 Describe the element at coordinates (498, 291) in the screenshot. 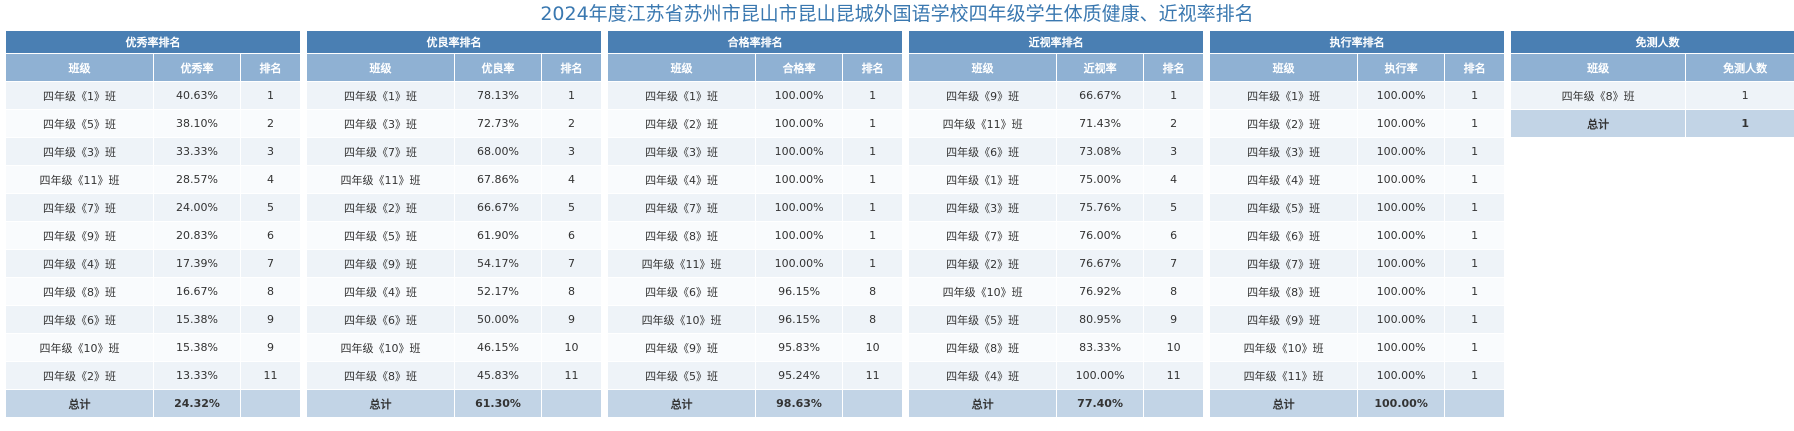

I see `rate-cell: 52.17%` at that location.